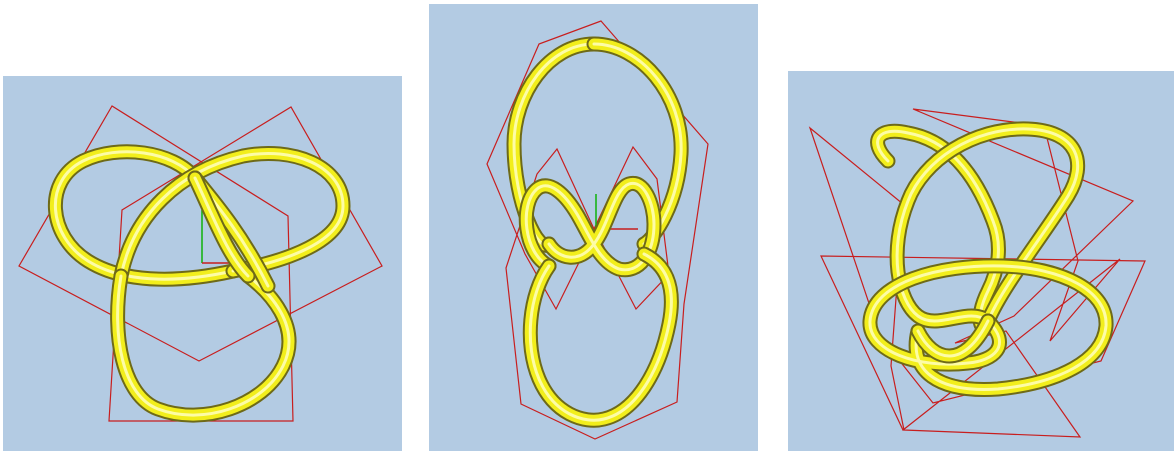 The height and width of the screenshot is (451, 1174). I want to click on tube-segment-4-tube-body, so click(600, 337).